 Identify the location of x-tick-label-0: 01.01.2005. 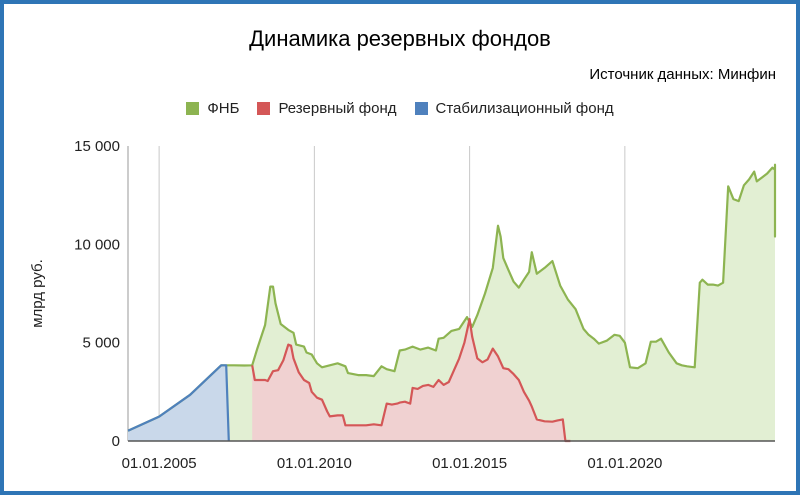
(159, 463).